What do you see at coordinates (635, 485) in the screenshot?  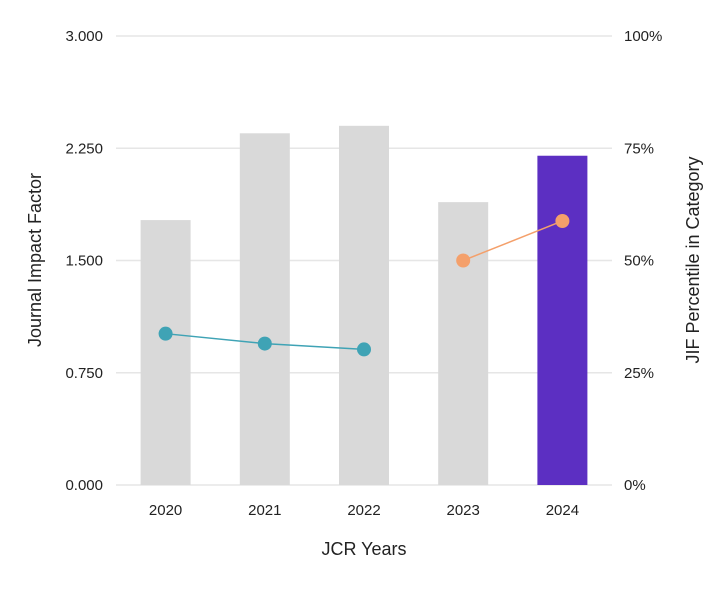 I see `y2-tick-label: 0%` at bounding box center [635, 485].